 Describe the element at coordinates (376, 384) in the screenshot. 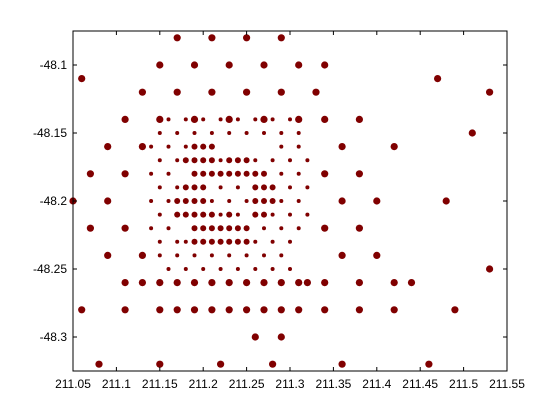

I see `x-tick-label: 211.4` at that location.